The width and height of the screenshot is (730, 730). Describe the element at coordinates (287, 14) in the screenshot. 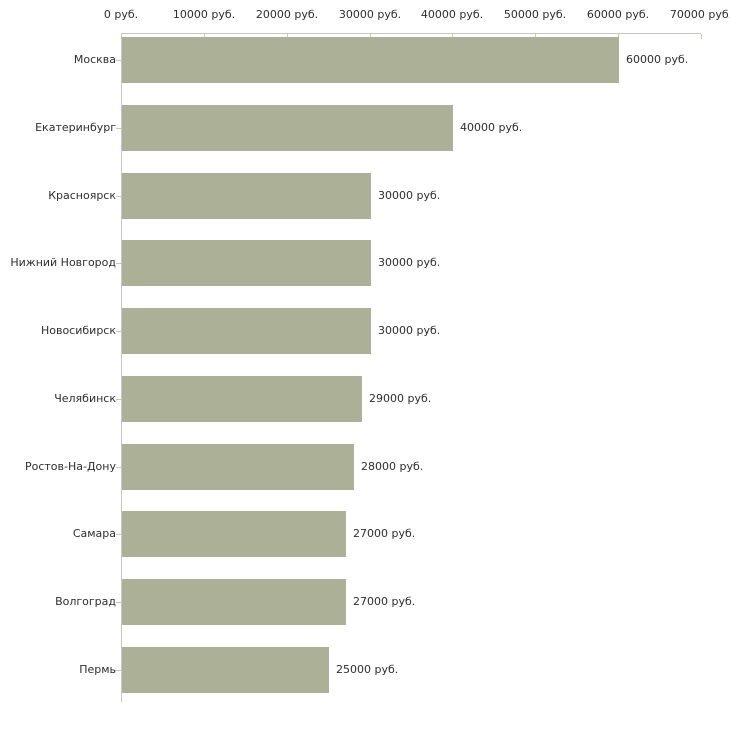

I see `x-axis-tick-label: 20000 руб.` at that location.